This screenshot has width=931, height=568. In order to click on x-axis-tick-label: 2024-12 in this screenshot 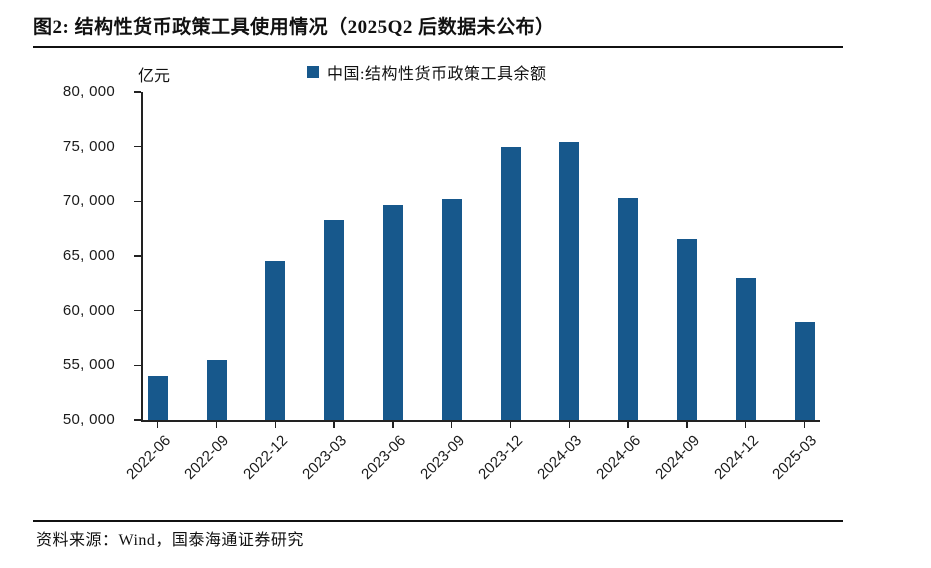, I will do `click(736, 457)`.